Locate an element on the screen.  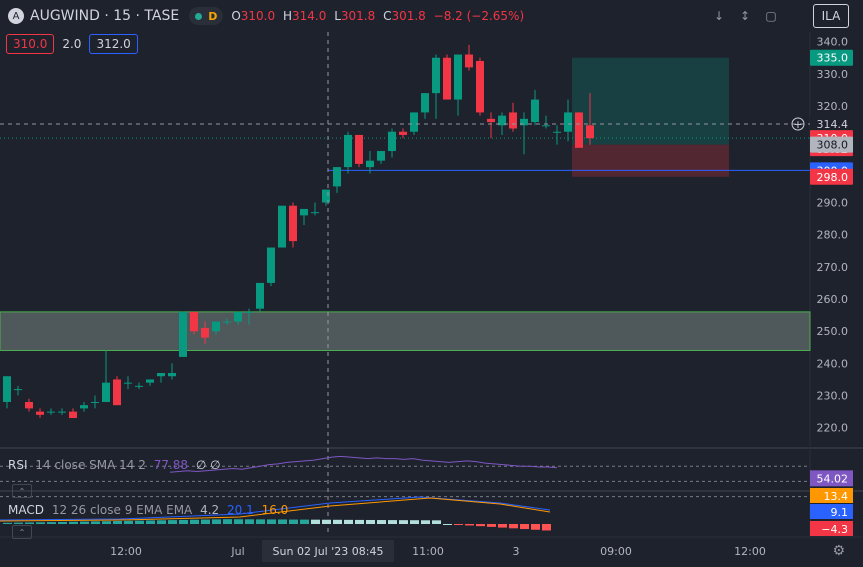
symbol-title: AUGWIND · 15 · TASE is located at coordinates (105, 16).